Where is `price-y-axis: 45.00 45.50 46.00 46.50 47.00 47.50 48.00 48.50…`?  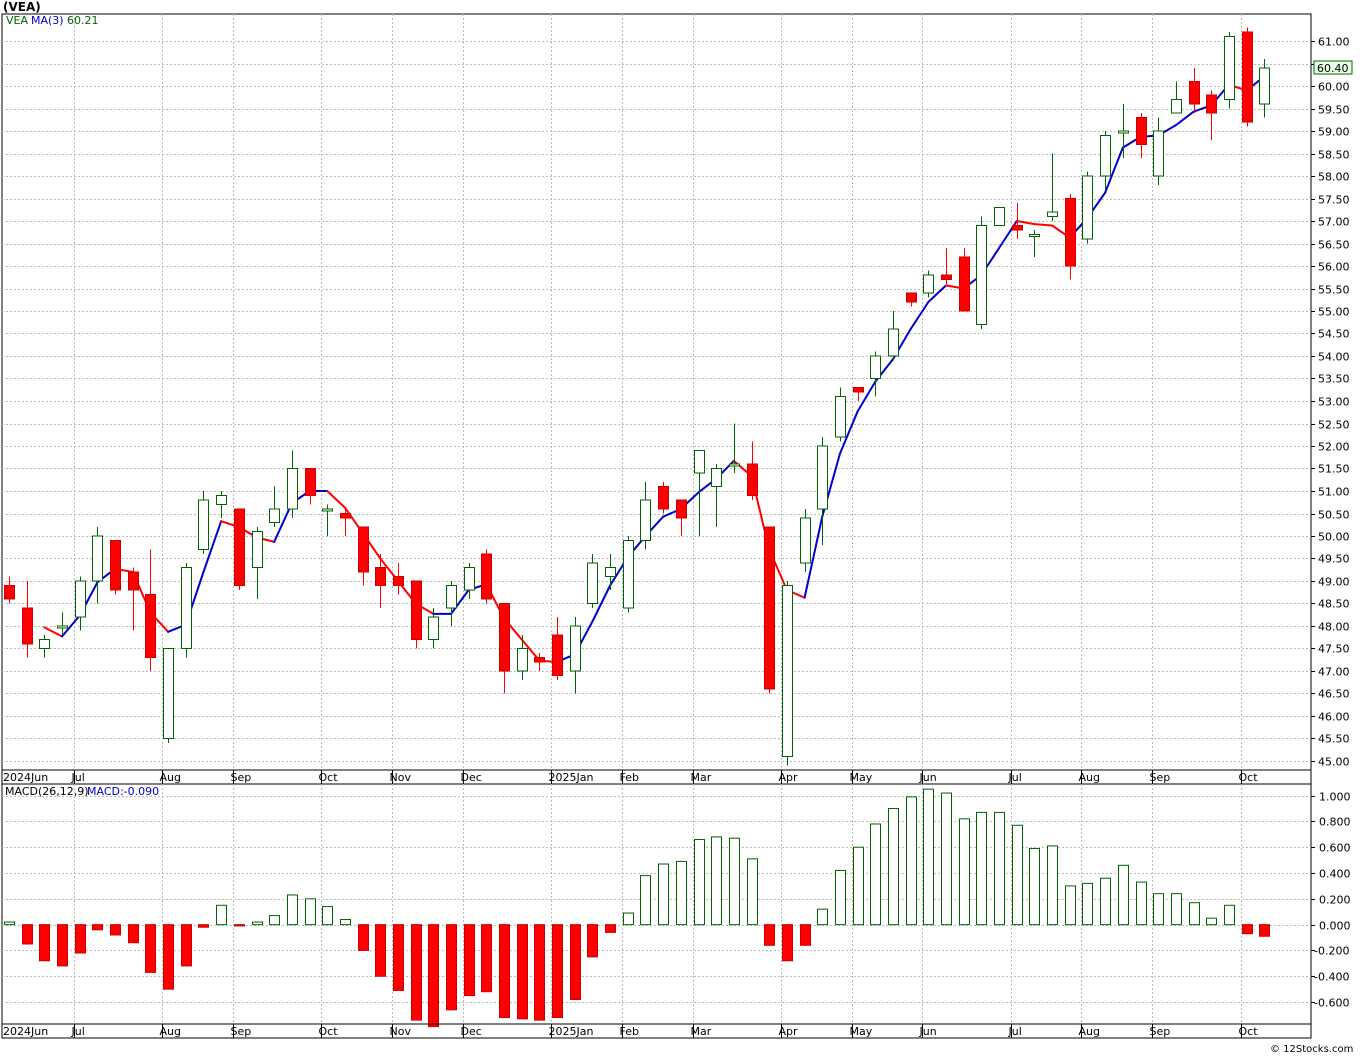
price-y-axis: 45.00 45.50 46.00 46.50 47.00 47.50 48.00 48.50… is located at coordinates (1330, 402).